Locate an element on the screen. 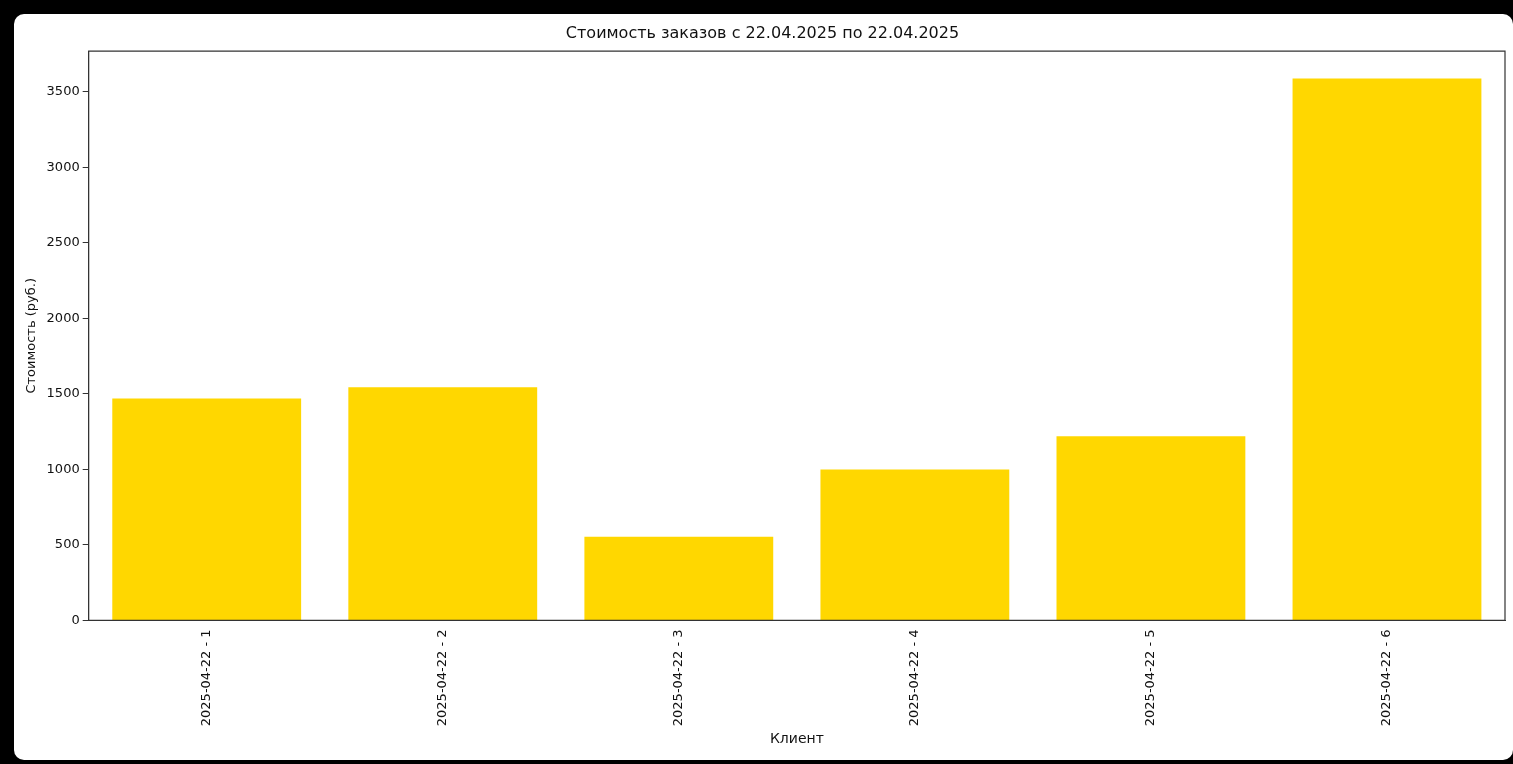  y-axis-title: Стоимость (руб.) is located at coordinates (31, 336).